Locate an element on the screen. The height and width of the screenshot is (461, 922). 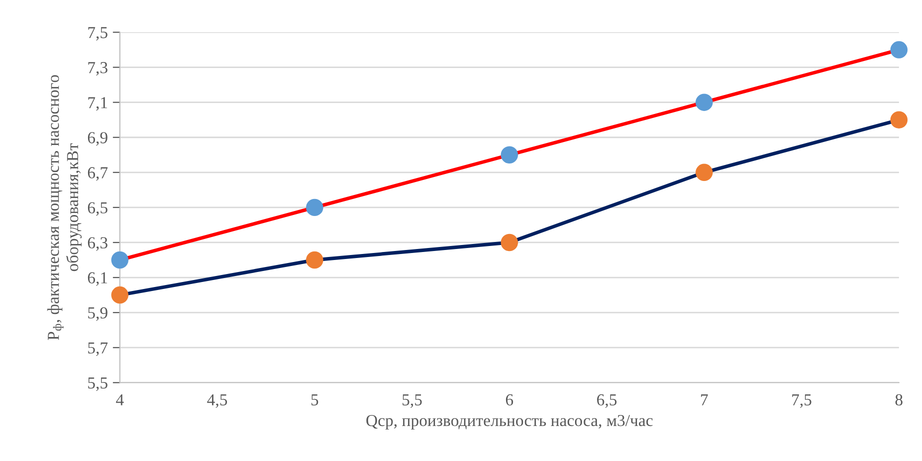
y-tick-label: 6,1 is located at coordinates (98, 279).